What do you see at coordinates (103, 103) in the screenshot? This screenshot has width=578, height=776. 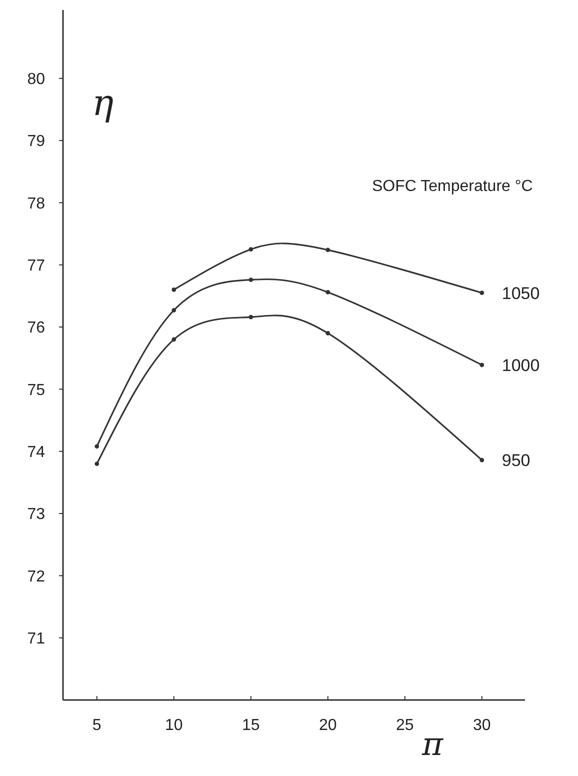 I see `y-axis-title: η` at bounding box center [103, 103].